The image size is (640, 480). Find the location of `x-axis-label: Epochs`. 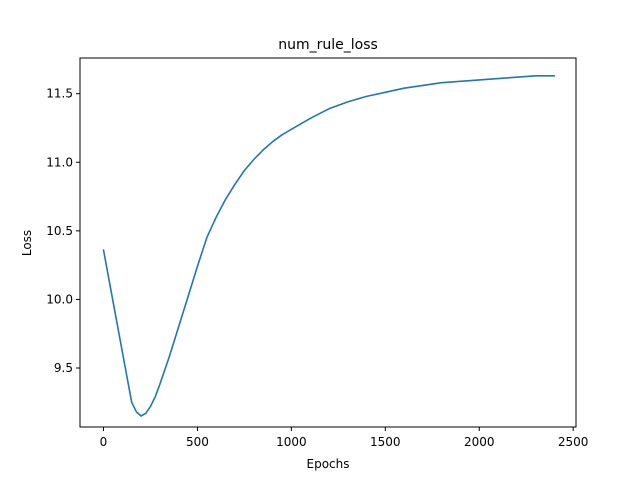

x-axis-label: Epochs is located at coordinates (328, 464).